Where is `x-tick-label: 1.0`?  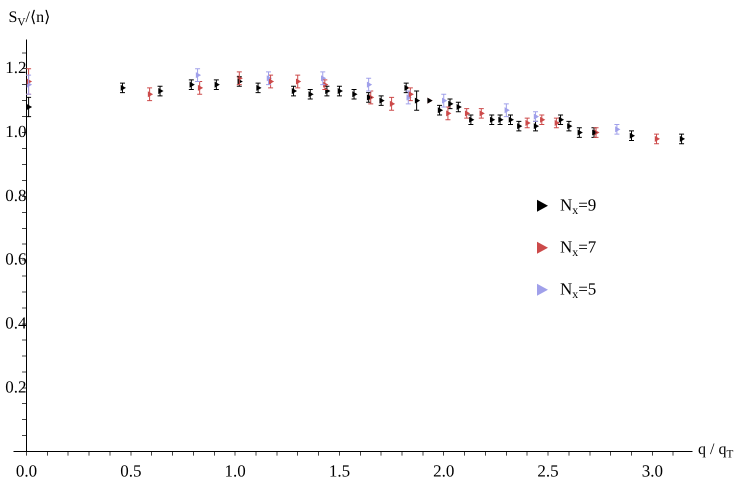
x-tick-label: 1.0 is located at coordinates (235, 470).